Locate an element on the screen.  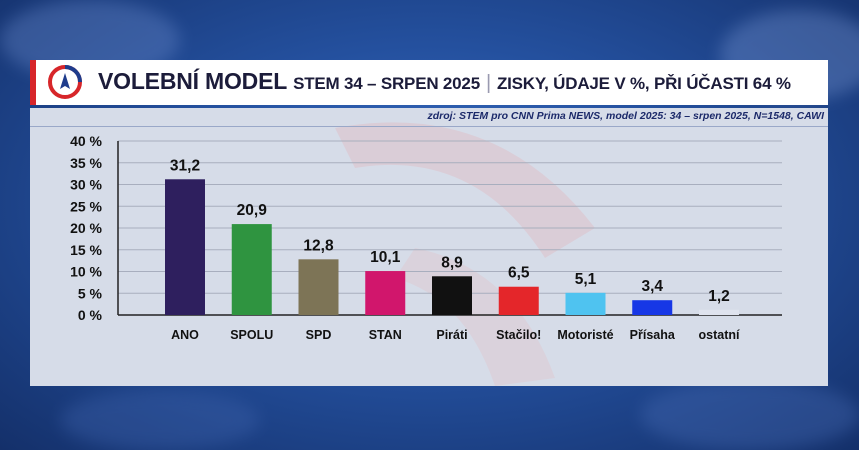
x-tick-label: Motoristé is located at coordinates (585, 335).